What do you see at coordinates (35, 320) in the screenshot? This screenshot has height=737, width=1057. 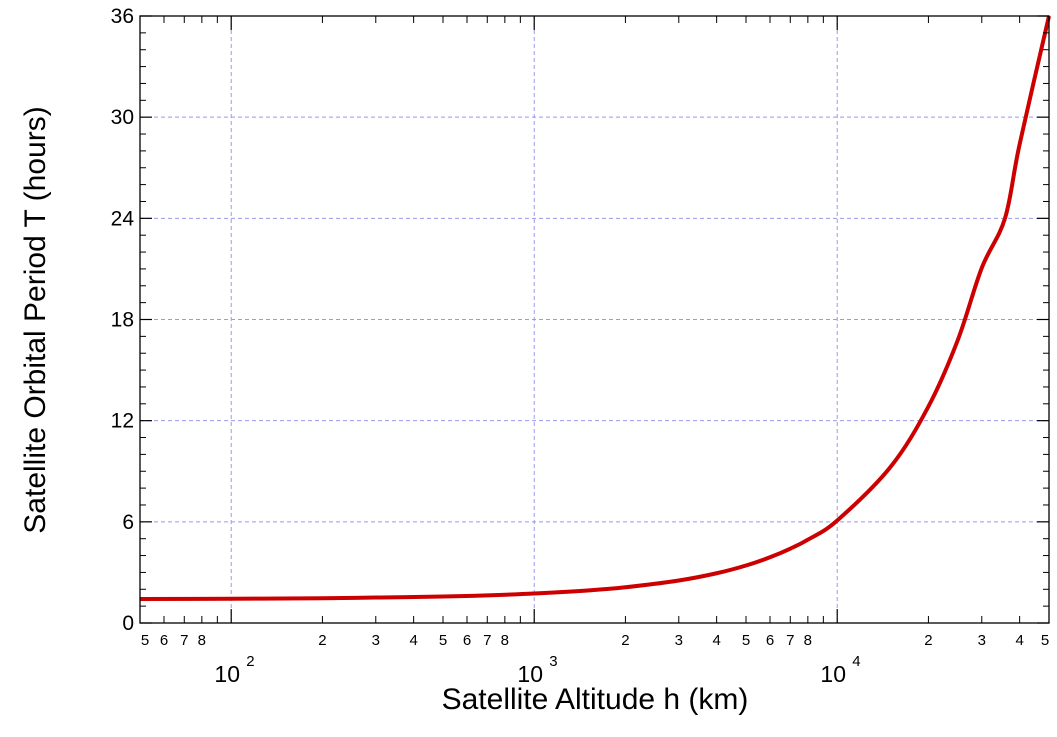 I see `y-axis-label: Satellite Orbital Period T (hours)` at bounding box center [35, 320].